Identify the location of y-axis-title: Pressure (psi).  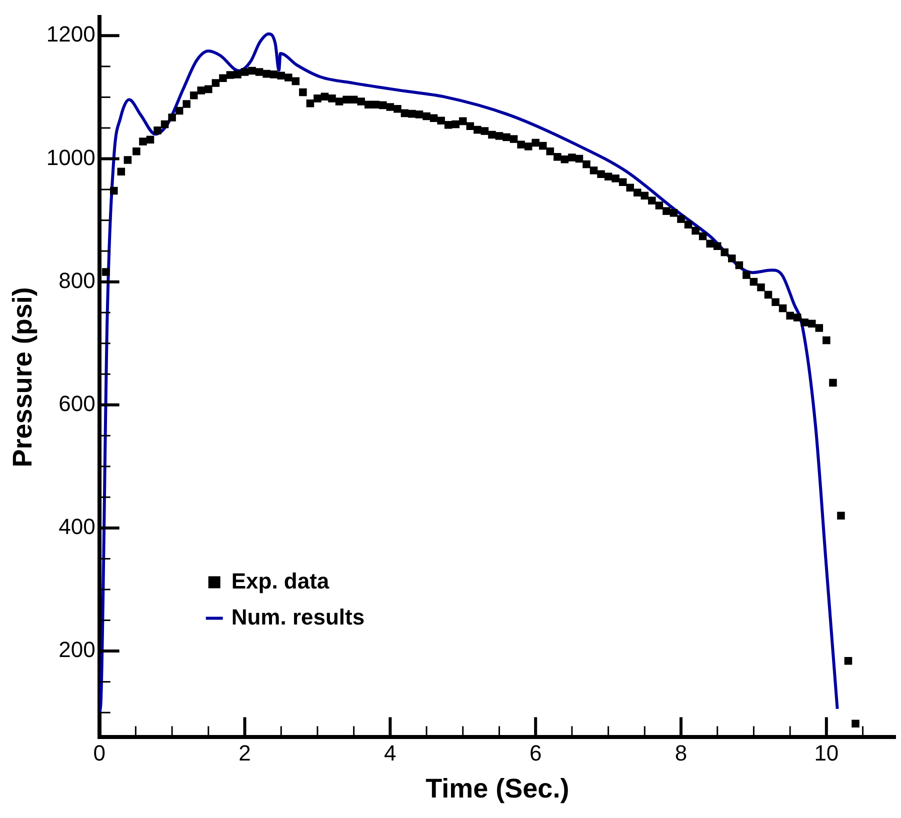
(23, 377).